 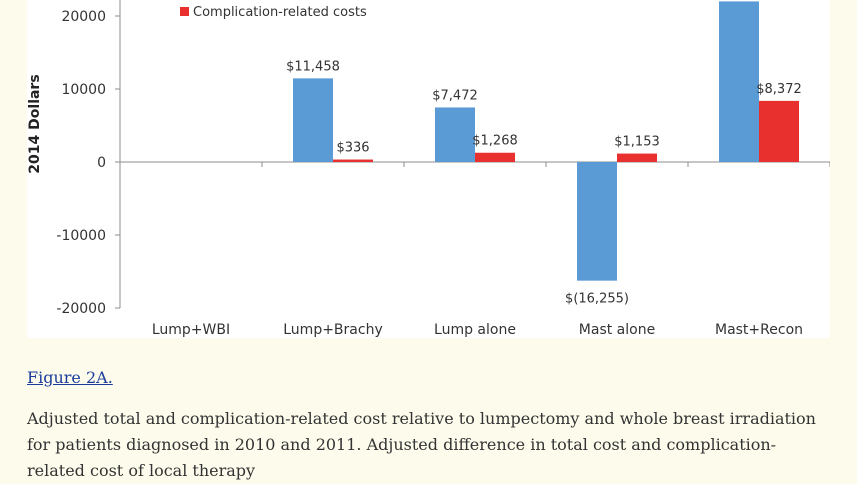 I want to click on figure-link: Figure 2A., so click(x=70, y=377).